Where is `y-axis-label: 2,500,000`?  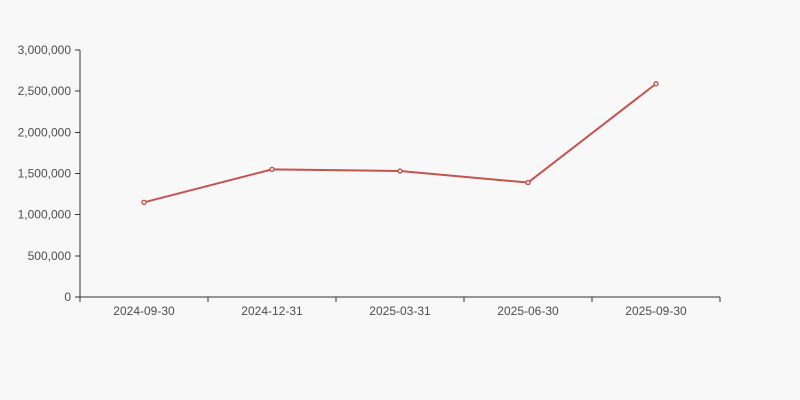 y-axis-label: 2,500,000 is located at coordinates (45, 91).